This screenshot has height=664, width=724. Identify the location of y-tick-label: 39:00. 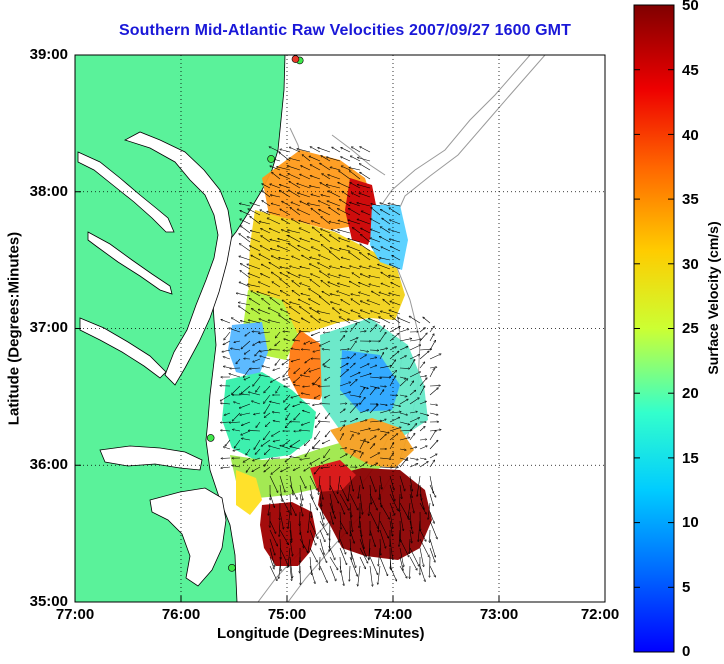
(40, 54).